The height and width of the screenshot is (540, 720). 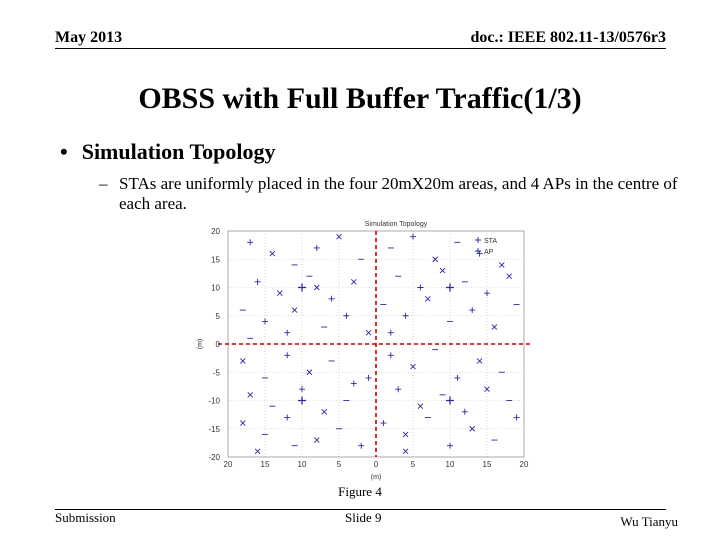 What do you see at coordinates (396, 224) in the screenshot?
I see `chart-title: Simulation Topology` at bounding box center [396, 224].